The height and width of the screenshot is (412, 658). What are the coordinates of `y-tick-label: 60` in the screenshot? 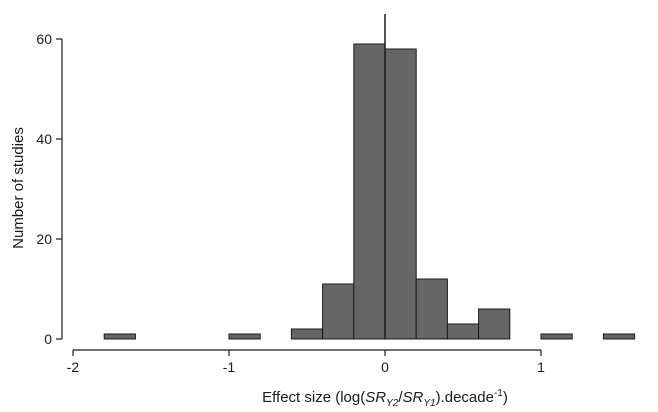 It's located at (44, 39).